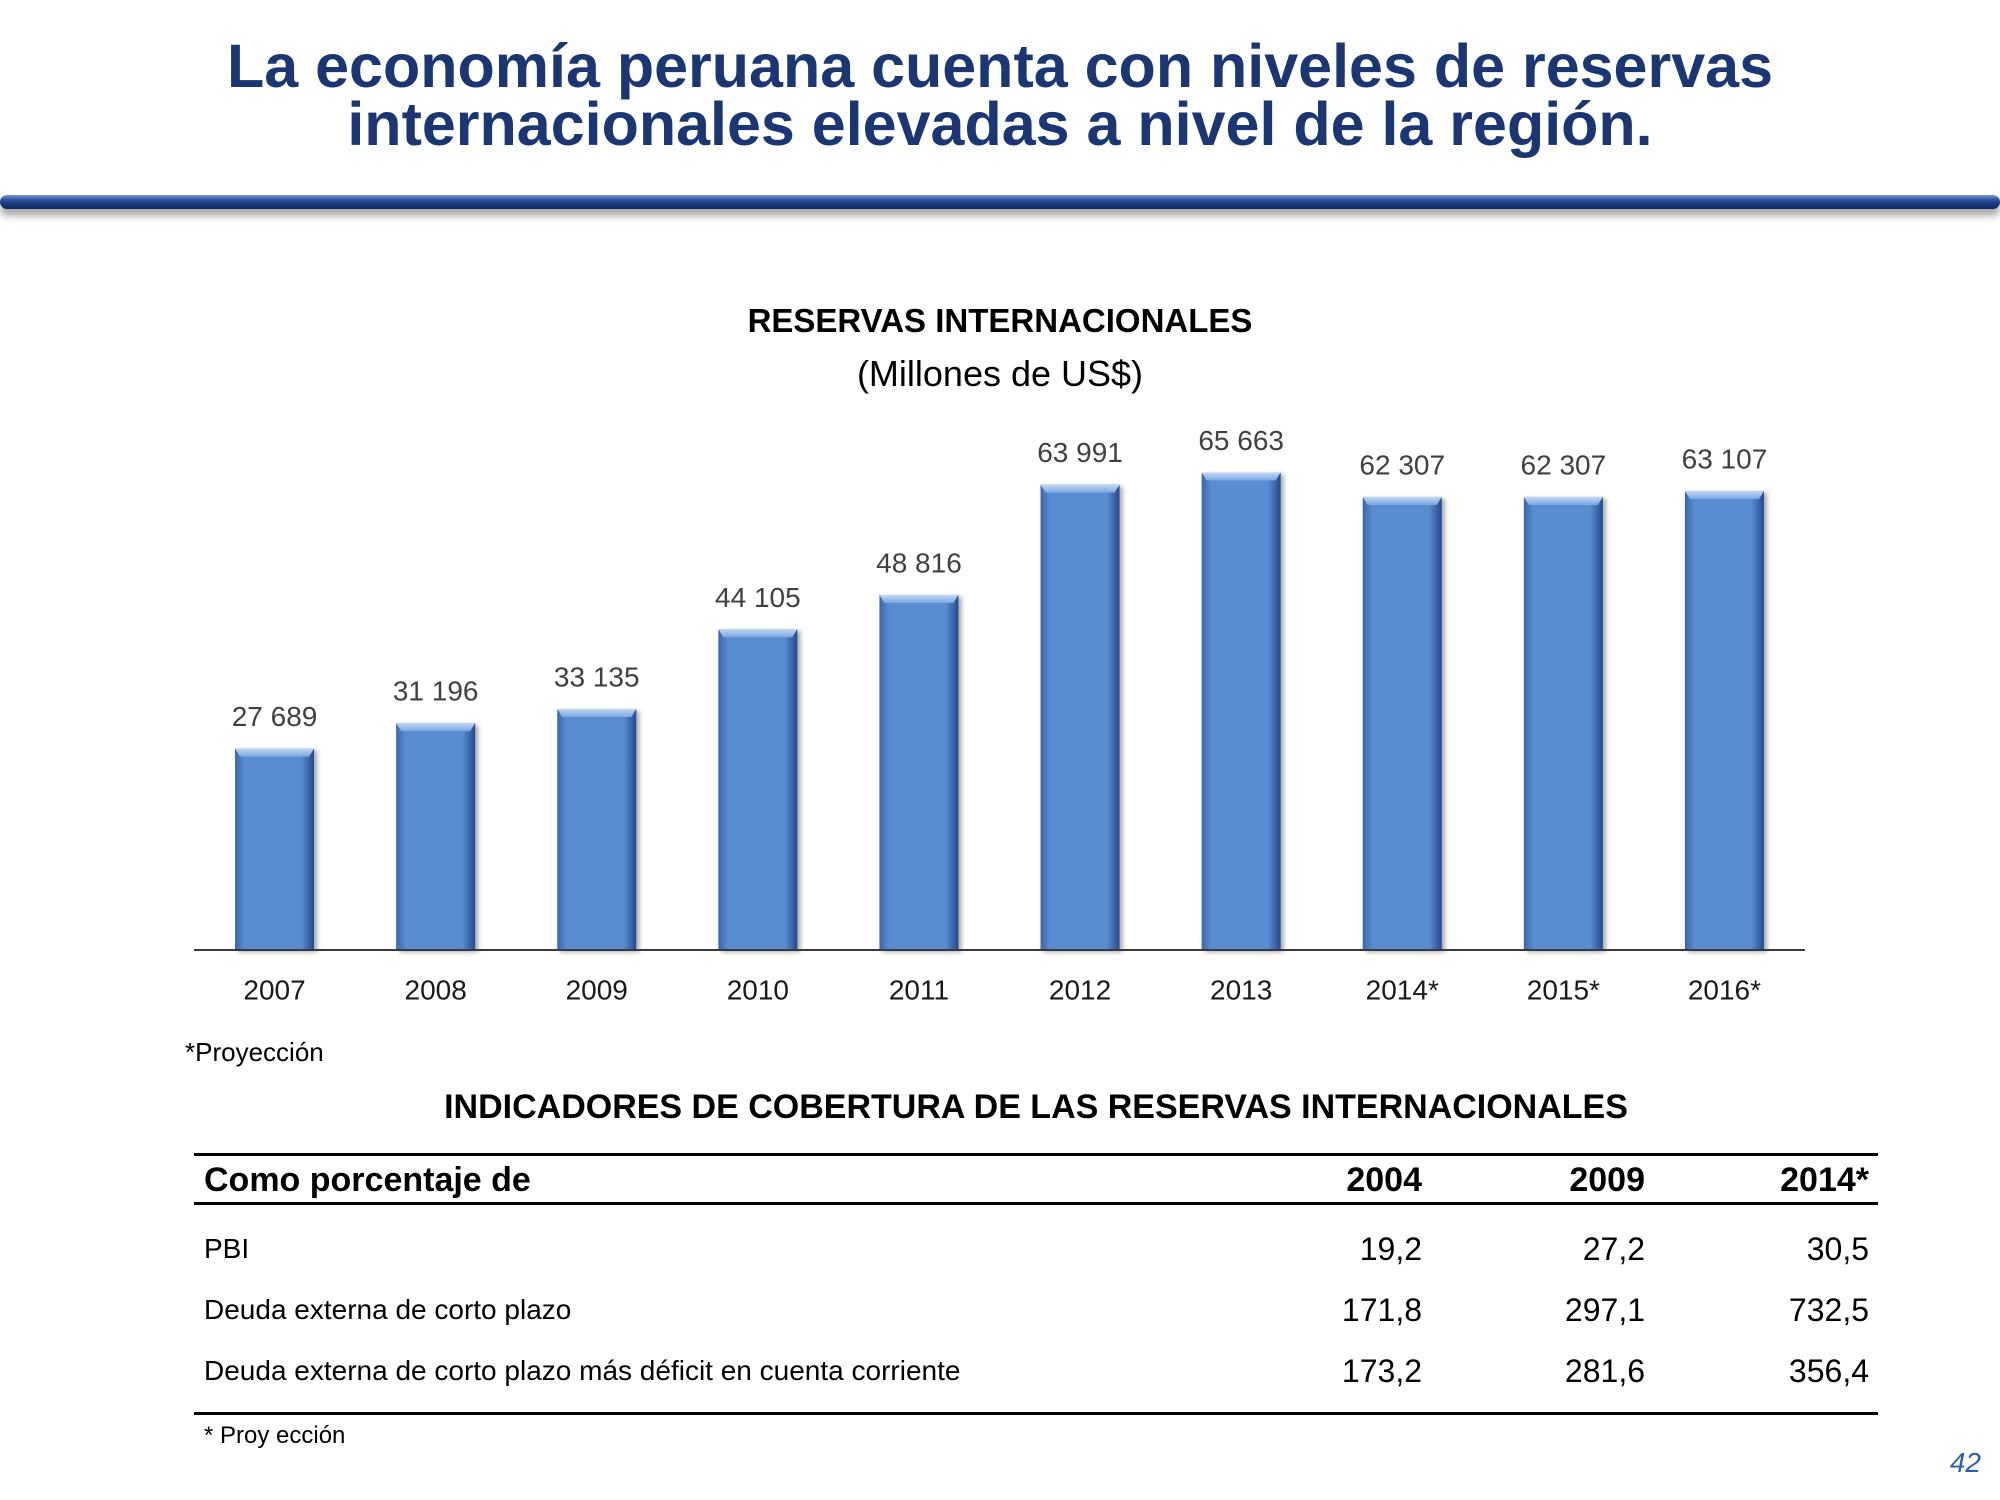  What do you see at coordinates (1402, 500) in the screenshot?
I see `bar-top-bevel-2014-projected` at bounding box center [1402, 500].